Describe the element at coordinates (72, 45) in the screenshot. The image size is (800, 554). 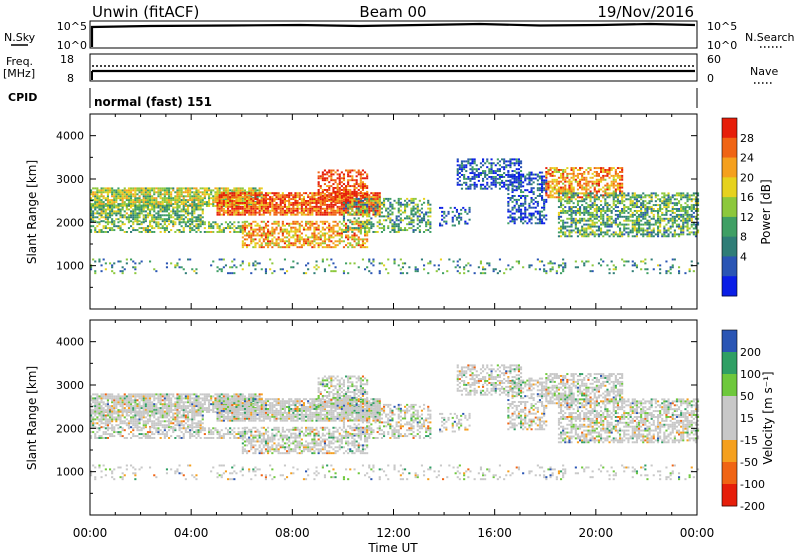
I see `nsky-tick-bottom: 10^0` at that location.